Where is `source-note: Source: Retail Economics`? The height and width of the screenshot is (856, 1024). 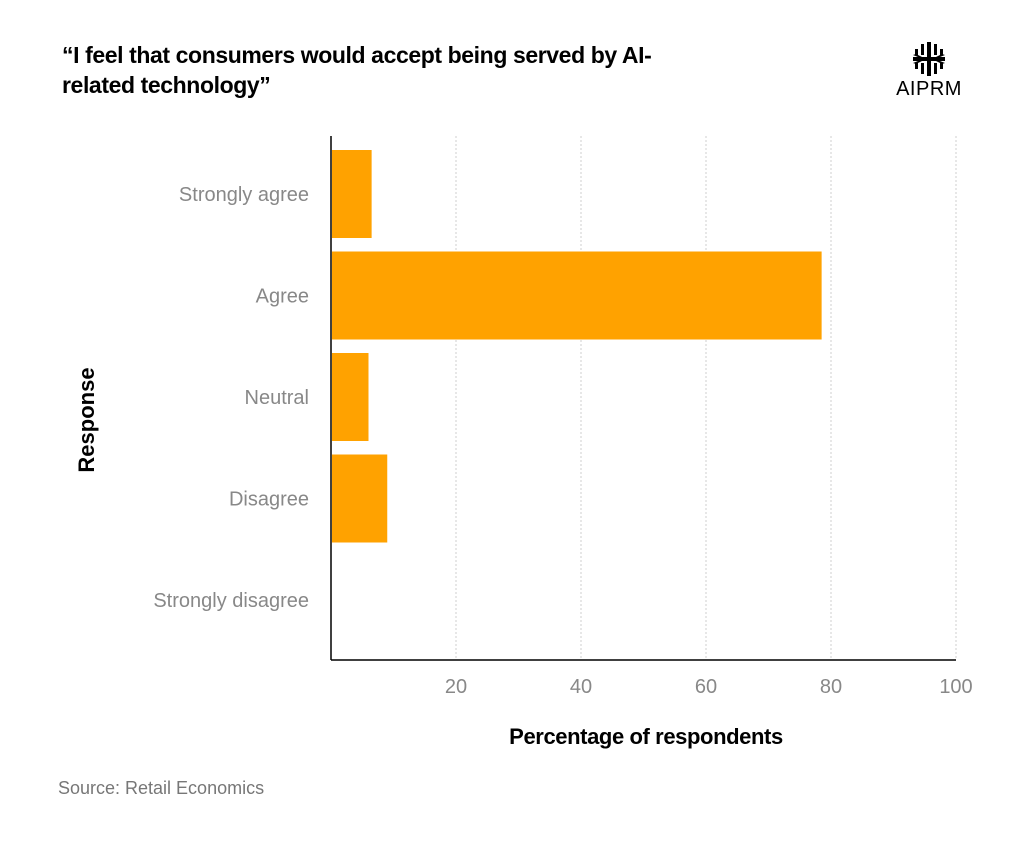
source-note: Source: Retail Economics is located at coordinates (161, 788).